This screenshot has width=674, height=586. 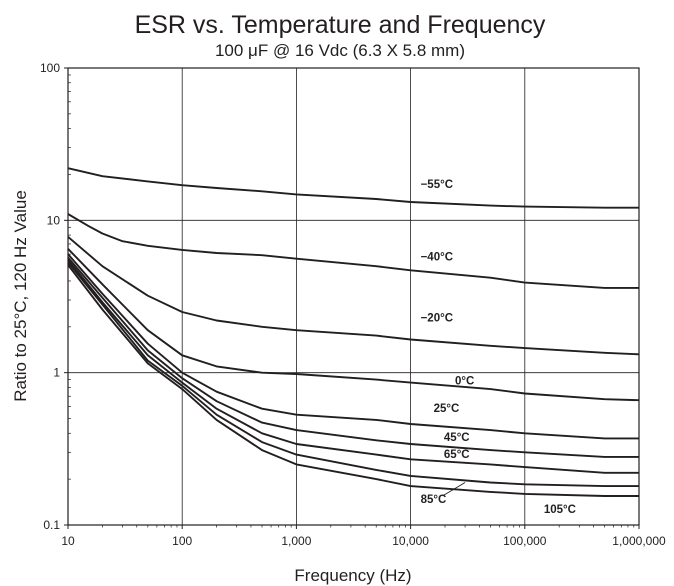 What do you see at coordinates (457, 455) in the screenshot?
I see `series-label: 65°C` at bounding box center [457, 455].